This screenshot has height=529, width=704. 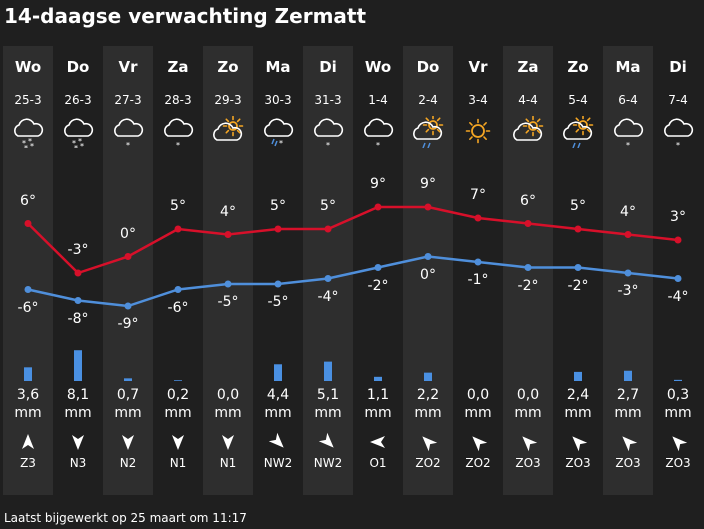 I want to click on day-date: 4-4, so click(x=528, y=100).